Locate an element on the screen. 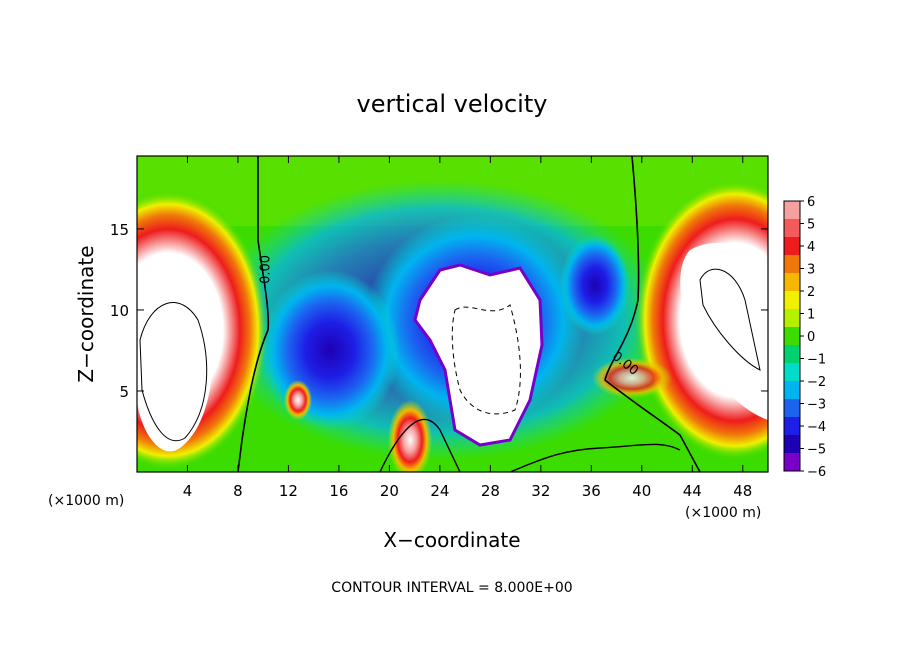 The height and width of the screenshot is (654, 904). x-axis-label: X−coordinate is located at coordinates (451, 540).